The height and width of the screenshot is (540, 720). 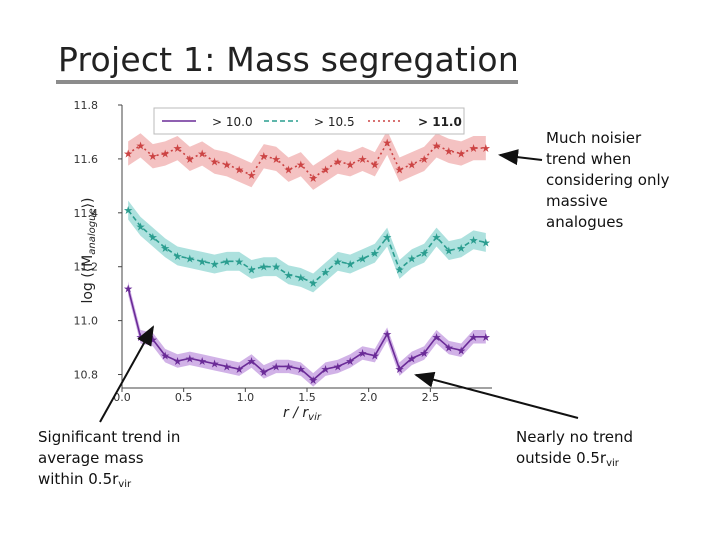 What do you see at coordinates (577, 201) in the screenshot?
I see `annotation-line: massive` at bounding box center [577, 201].